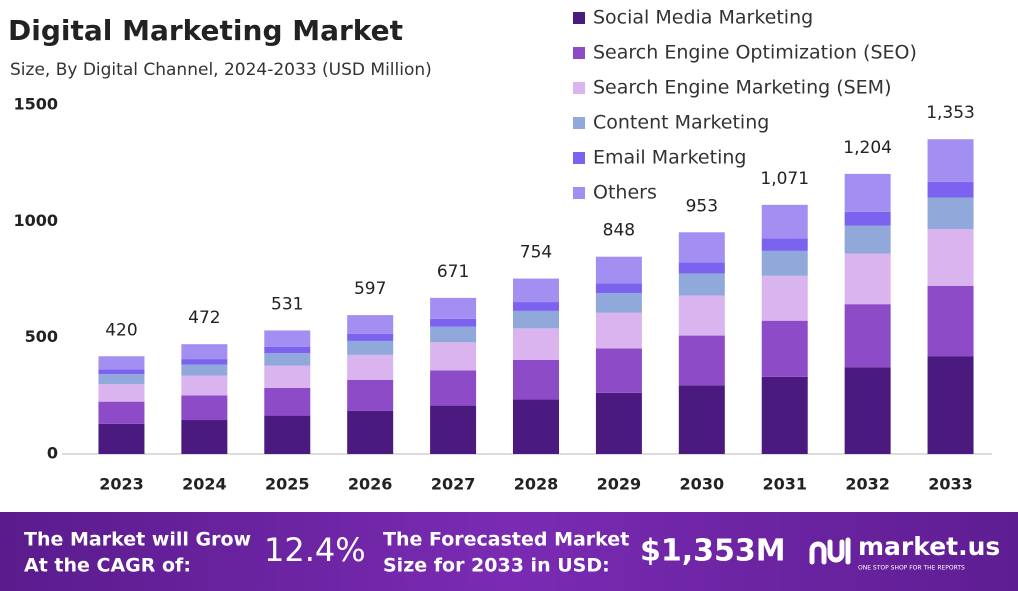 The width and height of the screenshot is (1018, 591). Describe the element at coordinates (204, 318) in the screenshot. I see `total-label: 472` at that location.